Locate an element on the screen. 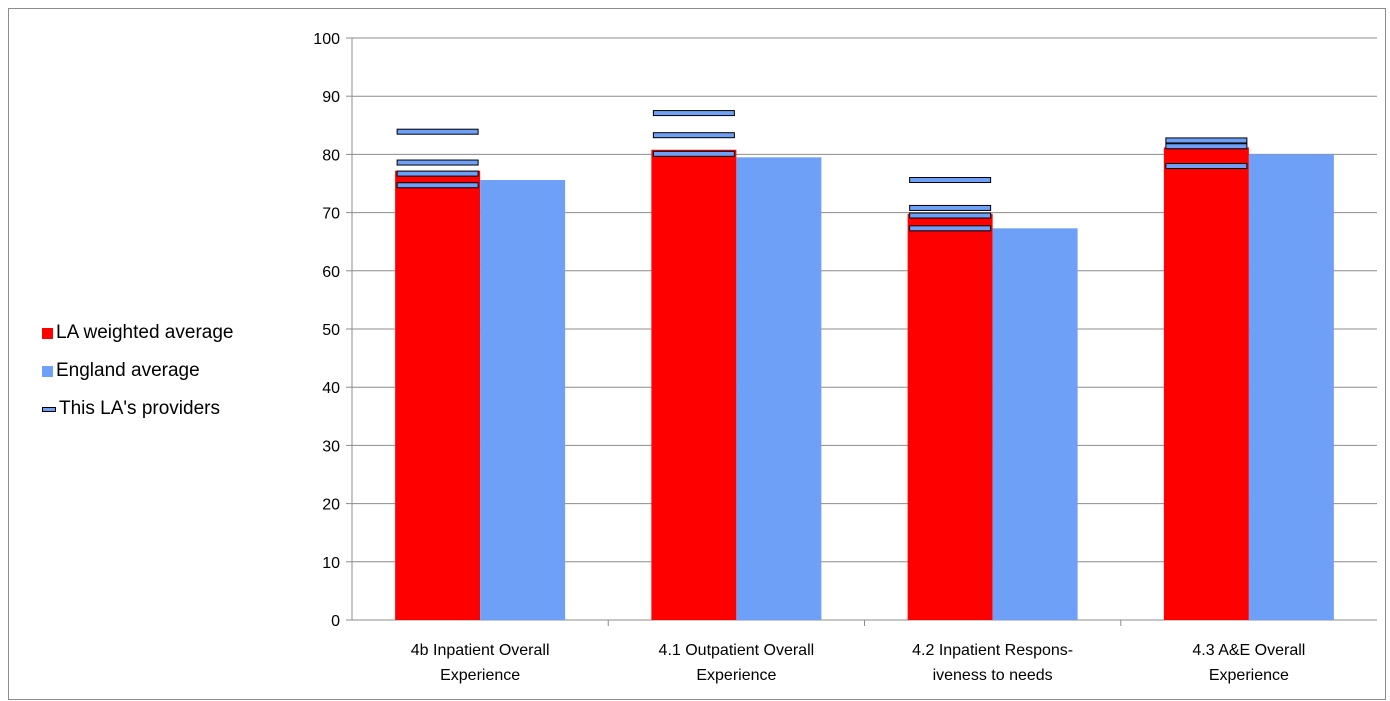 The width and height of the screenshot is (1390, 701). y-tick-label: 70 is located at coordinates (331, 214).